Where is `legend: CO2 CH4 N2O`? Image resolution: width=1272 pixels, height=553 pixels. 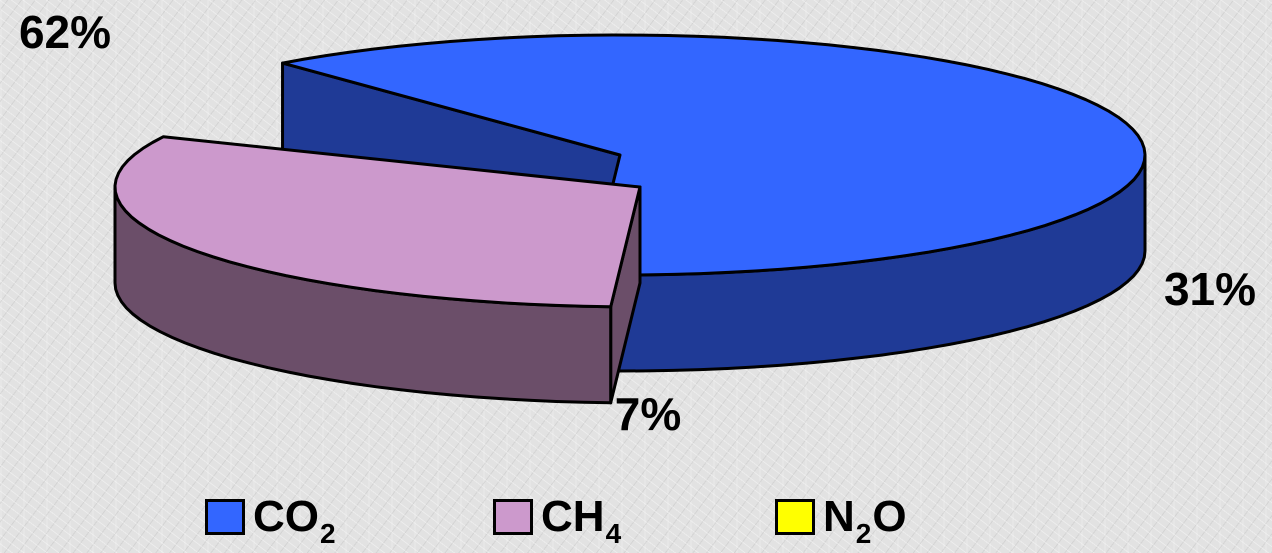
legend: CO2 CH4 N2O is located at coordinates (636, 524).